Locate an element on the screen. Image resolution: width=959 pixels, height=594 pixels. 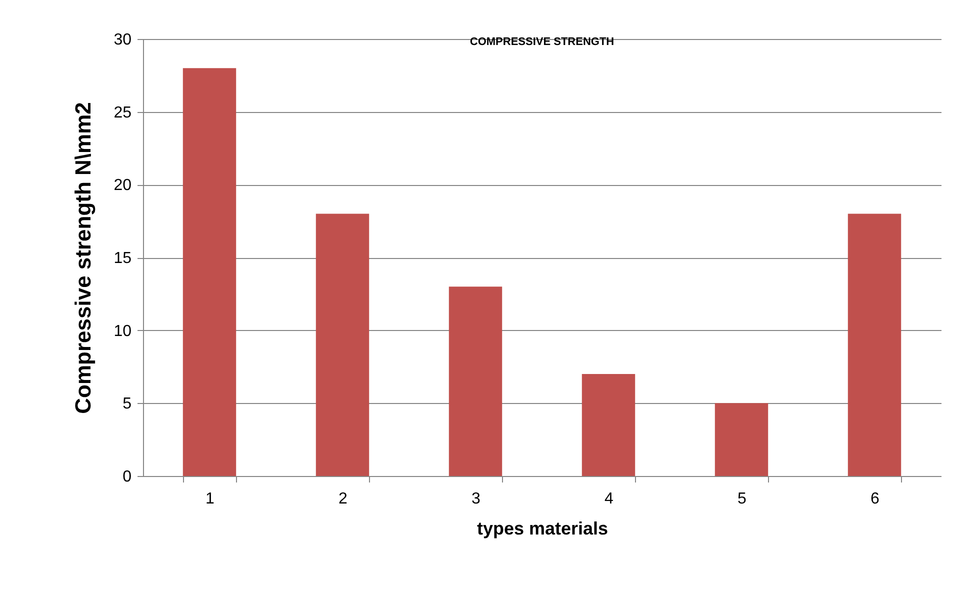
y-tick-label: 10 is located at coordinates (123, 331).